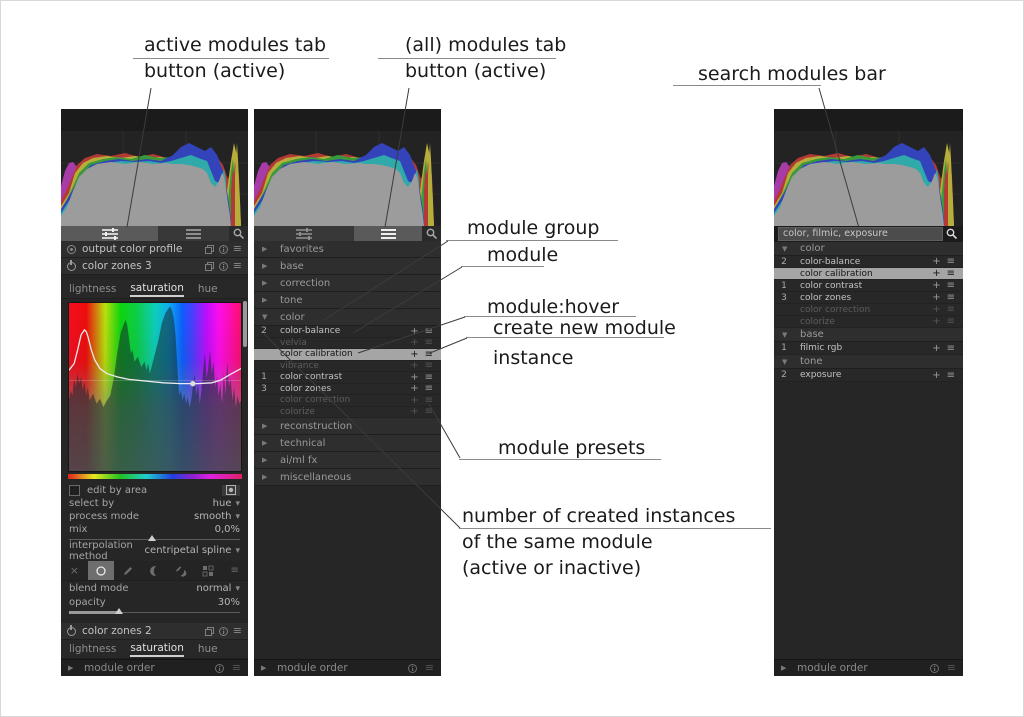 The image size is (1024, 717). What do you see at coordinates (347, 300) in the screenshot?
I see `group-tone: ▶ tone` at bounding box center [347, 300].